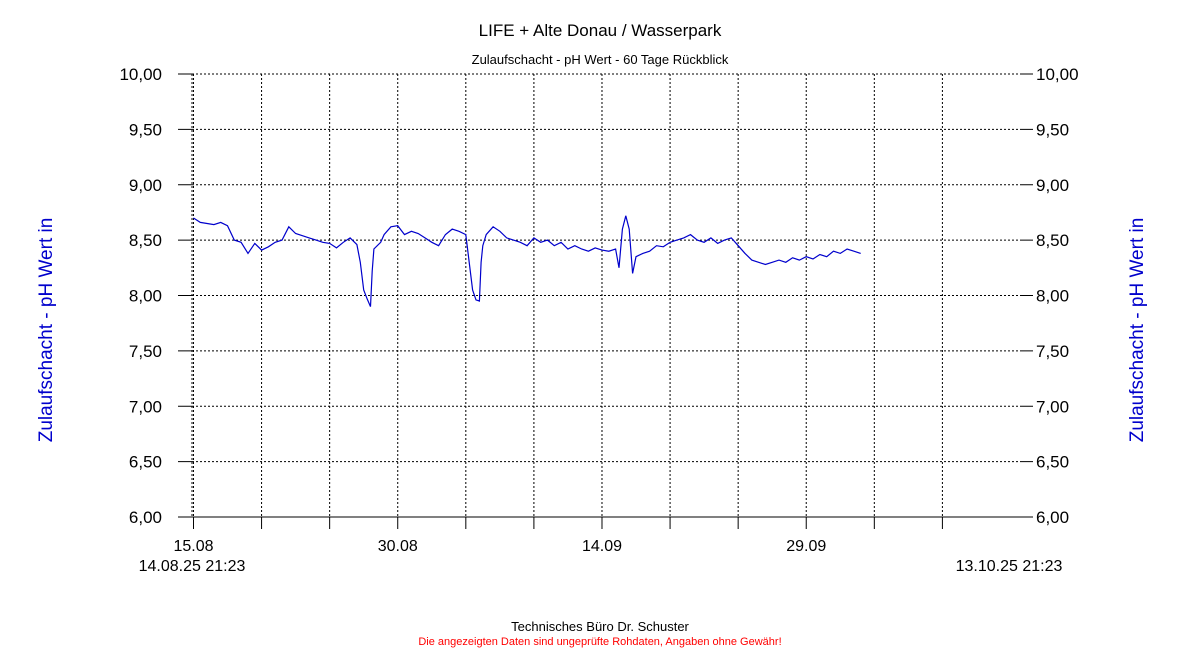 This screenshot has height=650, width=1200. I want to click on y-tick-label-right: 10,00, so click(1057, 74).